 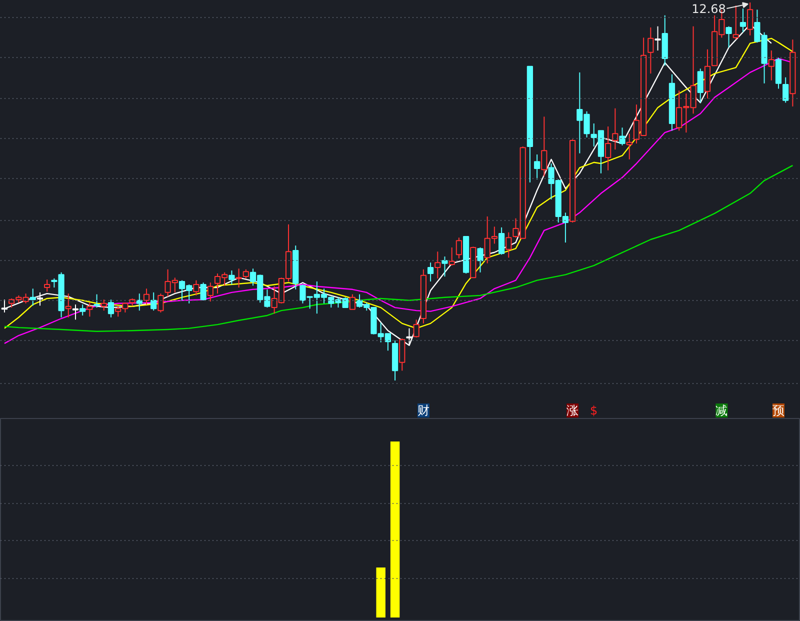 I want to click on annotation: 12.68, so click(x=709, y=9).